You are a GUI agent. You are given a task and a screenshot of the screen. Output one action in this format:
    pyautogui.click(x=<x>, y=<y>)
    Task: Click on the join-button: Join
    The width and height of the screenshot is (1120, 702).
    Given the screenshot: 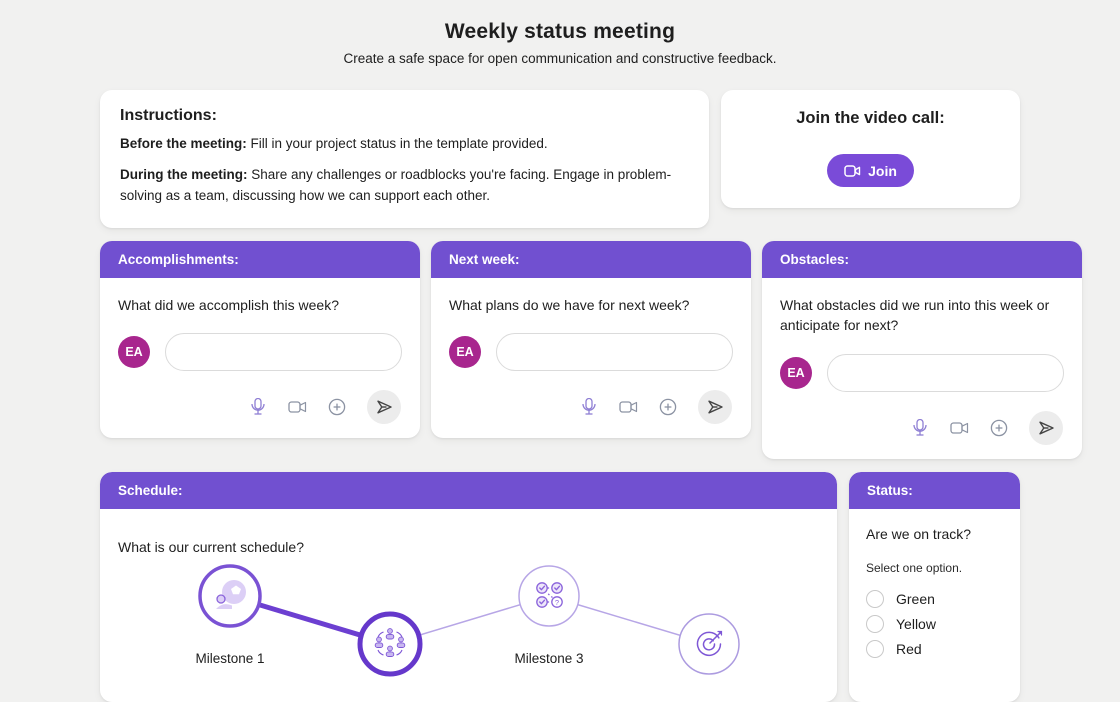 What is the action you would take?
    pyautogui.click(x=870, y=170)
    